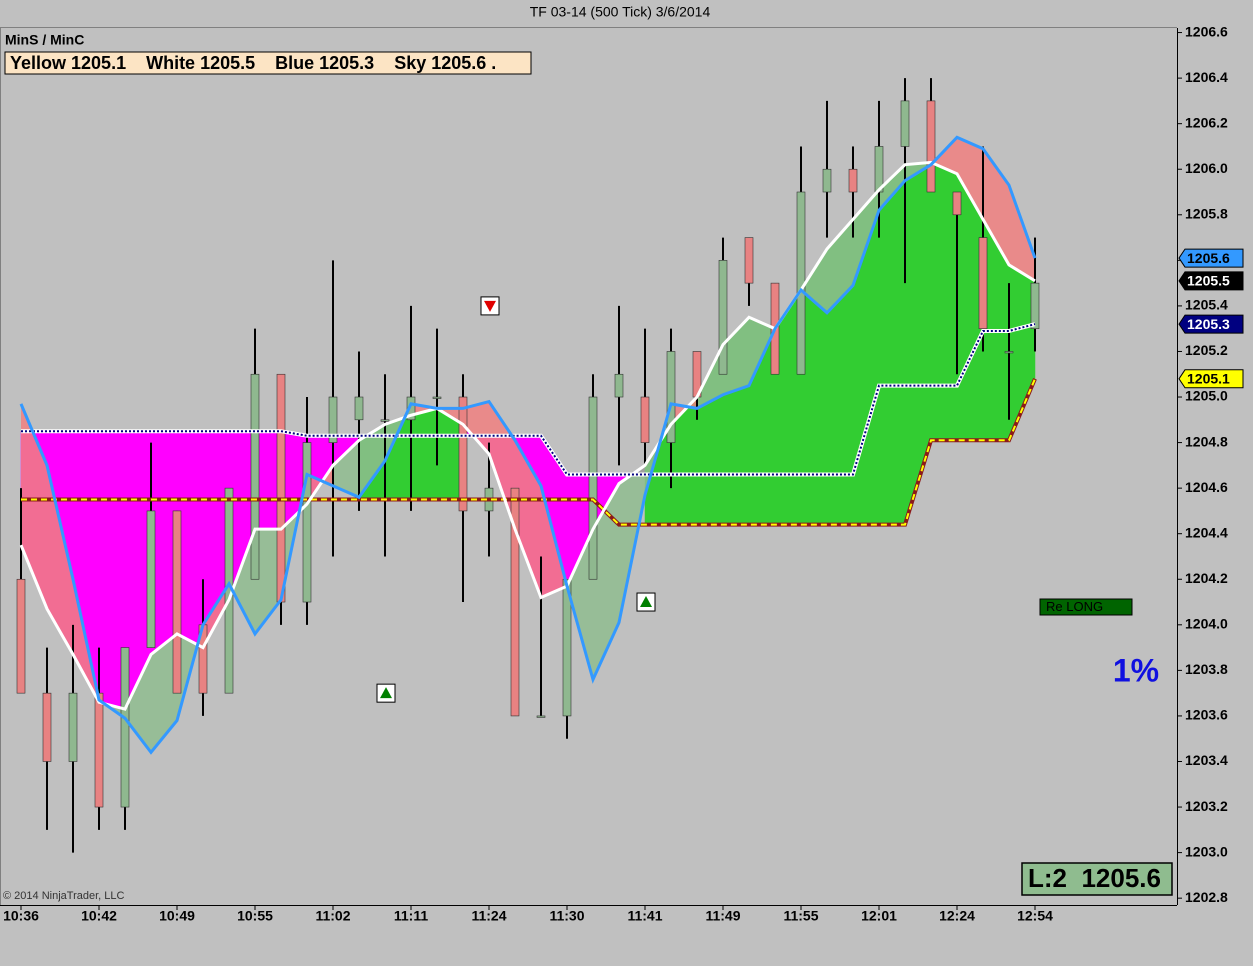 The image size is (1253, 966). I want to click on x-tick-label: 11:41, so click(644, 916).